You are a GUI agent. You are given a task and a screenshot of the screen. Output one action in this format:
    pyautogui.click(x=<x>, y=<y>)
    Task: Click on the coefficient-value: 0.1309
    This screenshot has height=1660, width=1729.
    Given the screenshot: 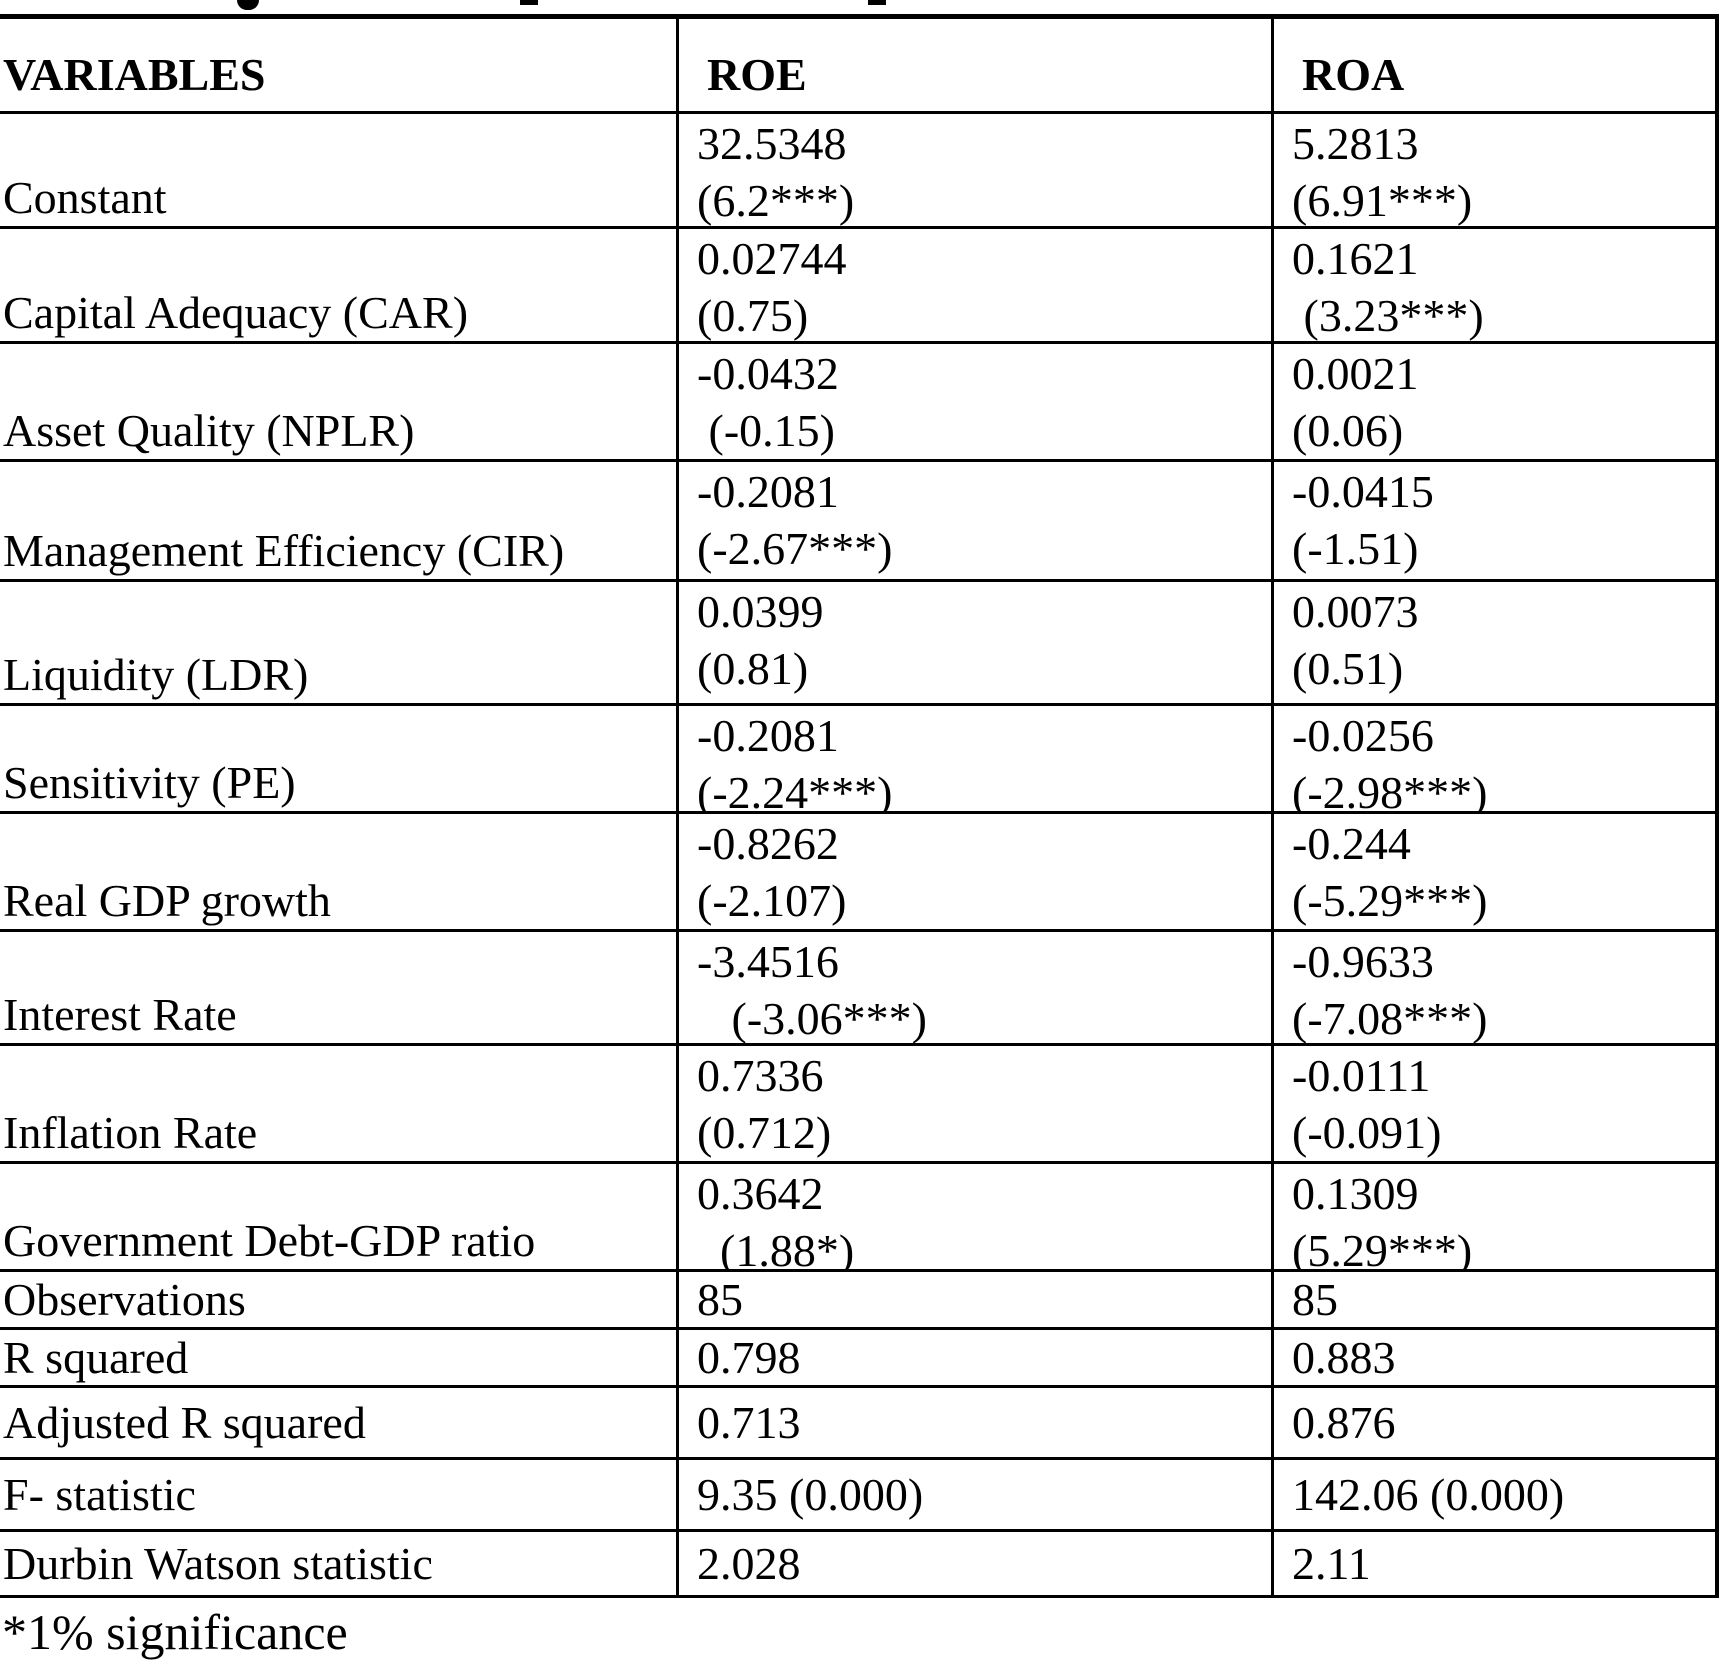 What is the action you would take?
    pyautogui.click(x=1355, y=1193)
    